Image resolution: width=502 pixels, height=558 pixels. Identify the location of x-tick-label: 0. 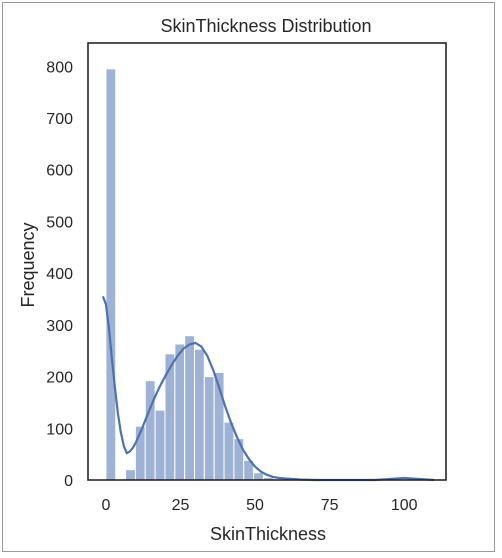
(105, 505).